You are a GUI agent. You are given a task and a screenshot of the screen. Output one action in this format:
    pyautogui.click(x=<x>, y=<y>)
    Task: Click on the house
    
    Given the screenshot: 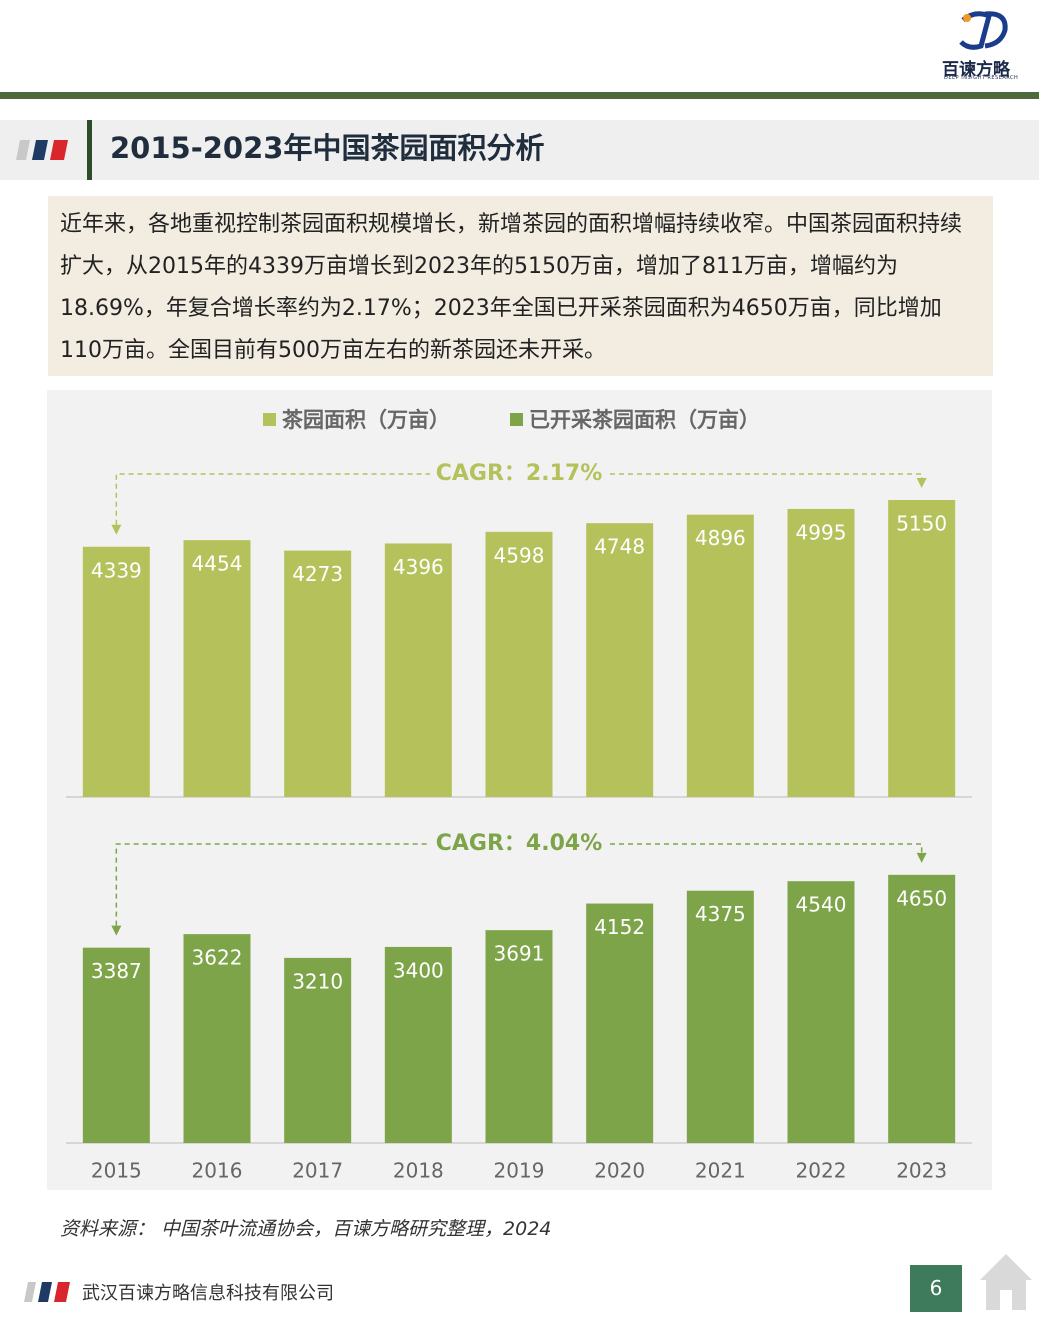 What is the action you would take?
    pyautogui.click(x=1006, y=1282)
    